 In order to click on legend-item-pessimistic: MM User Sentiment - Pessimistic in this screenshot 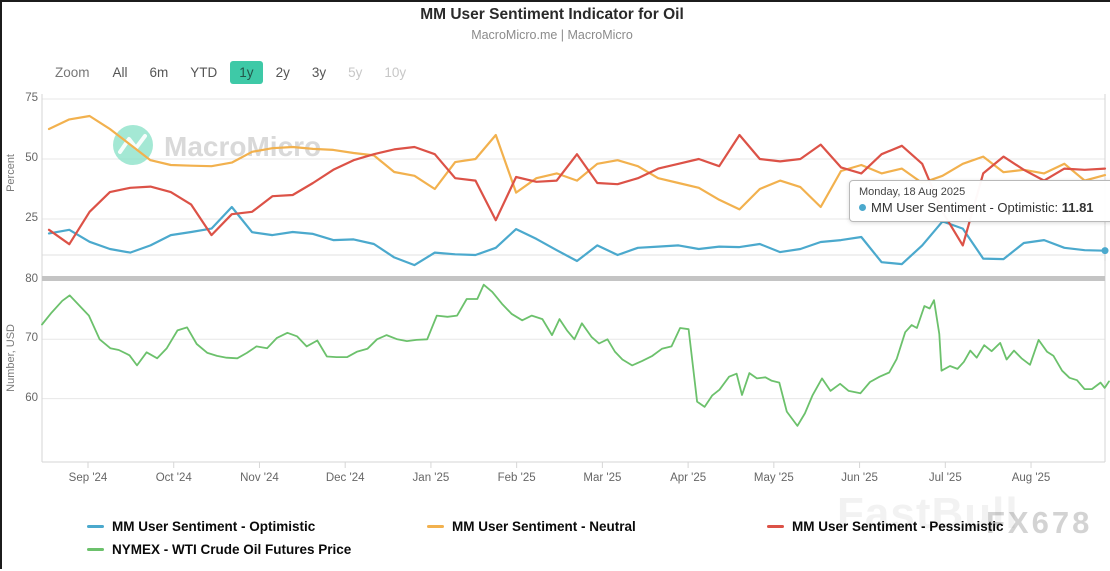, I will do `click(885, 526)`.